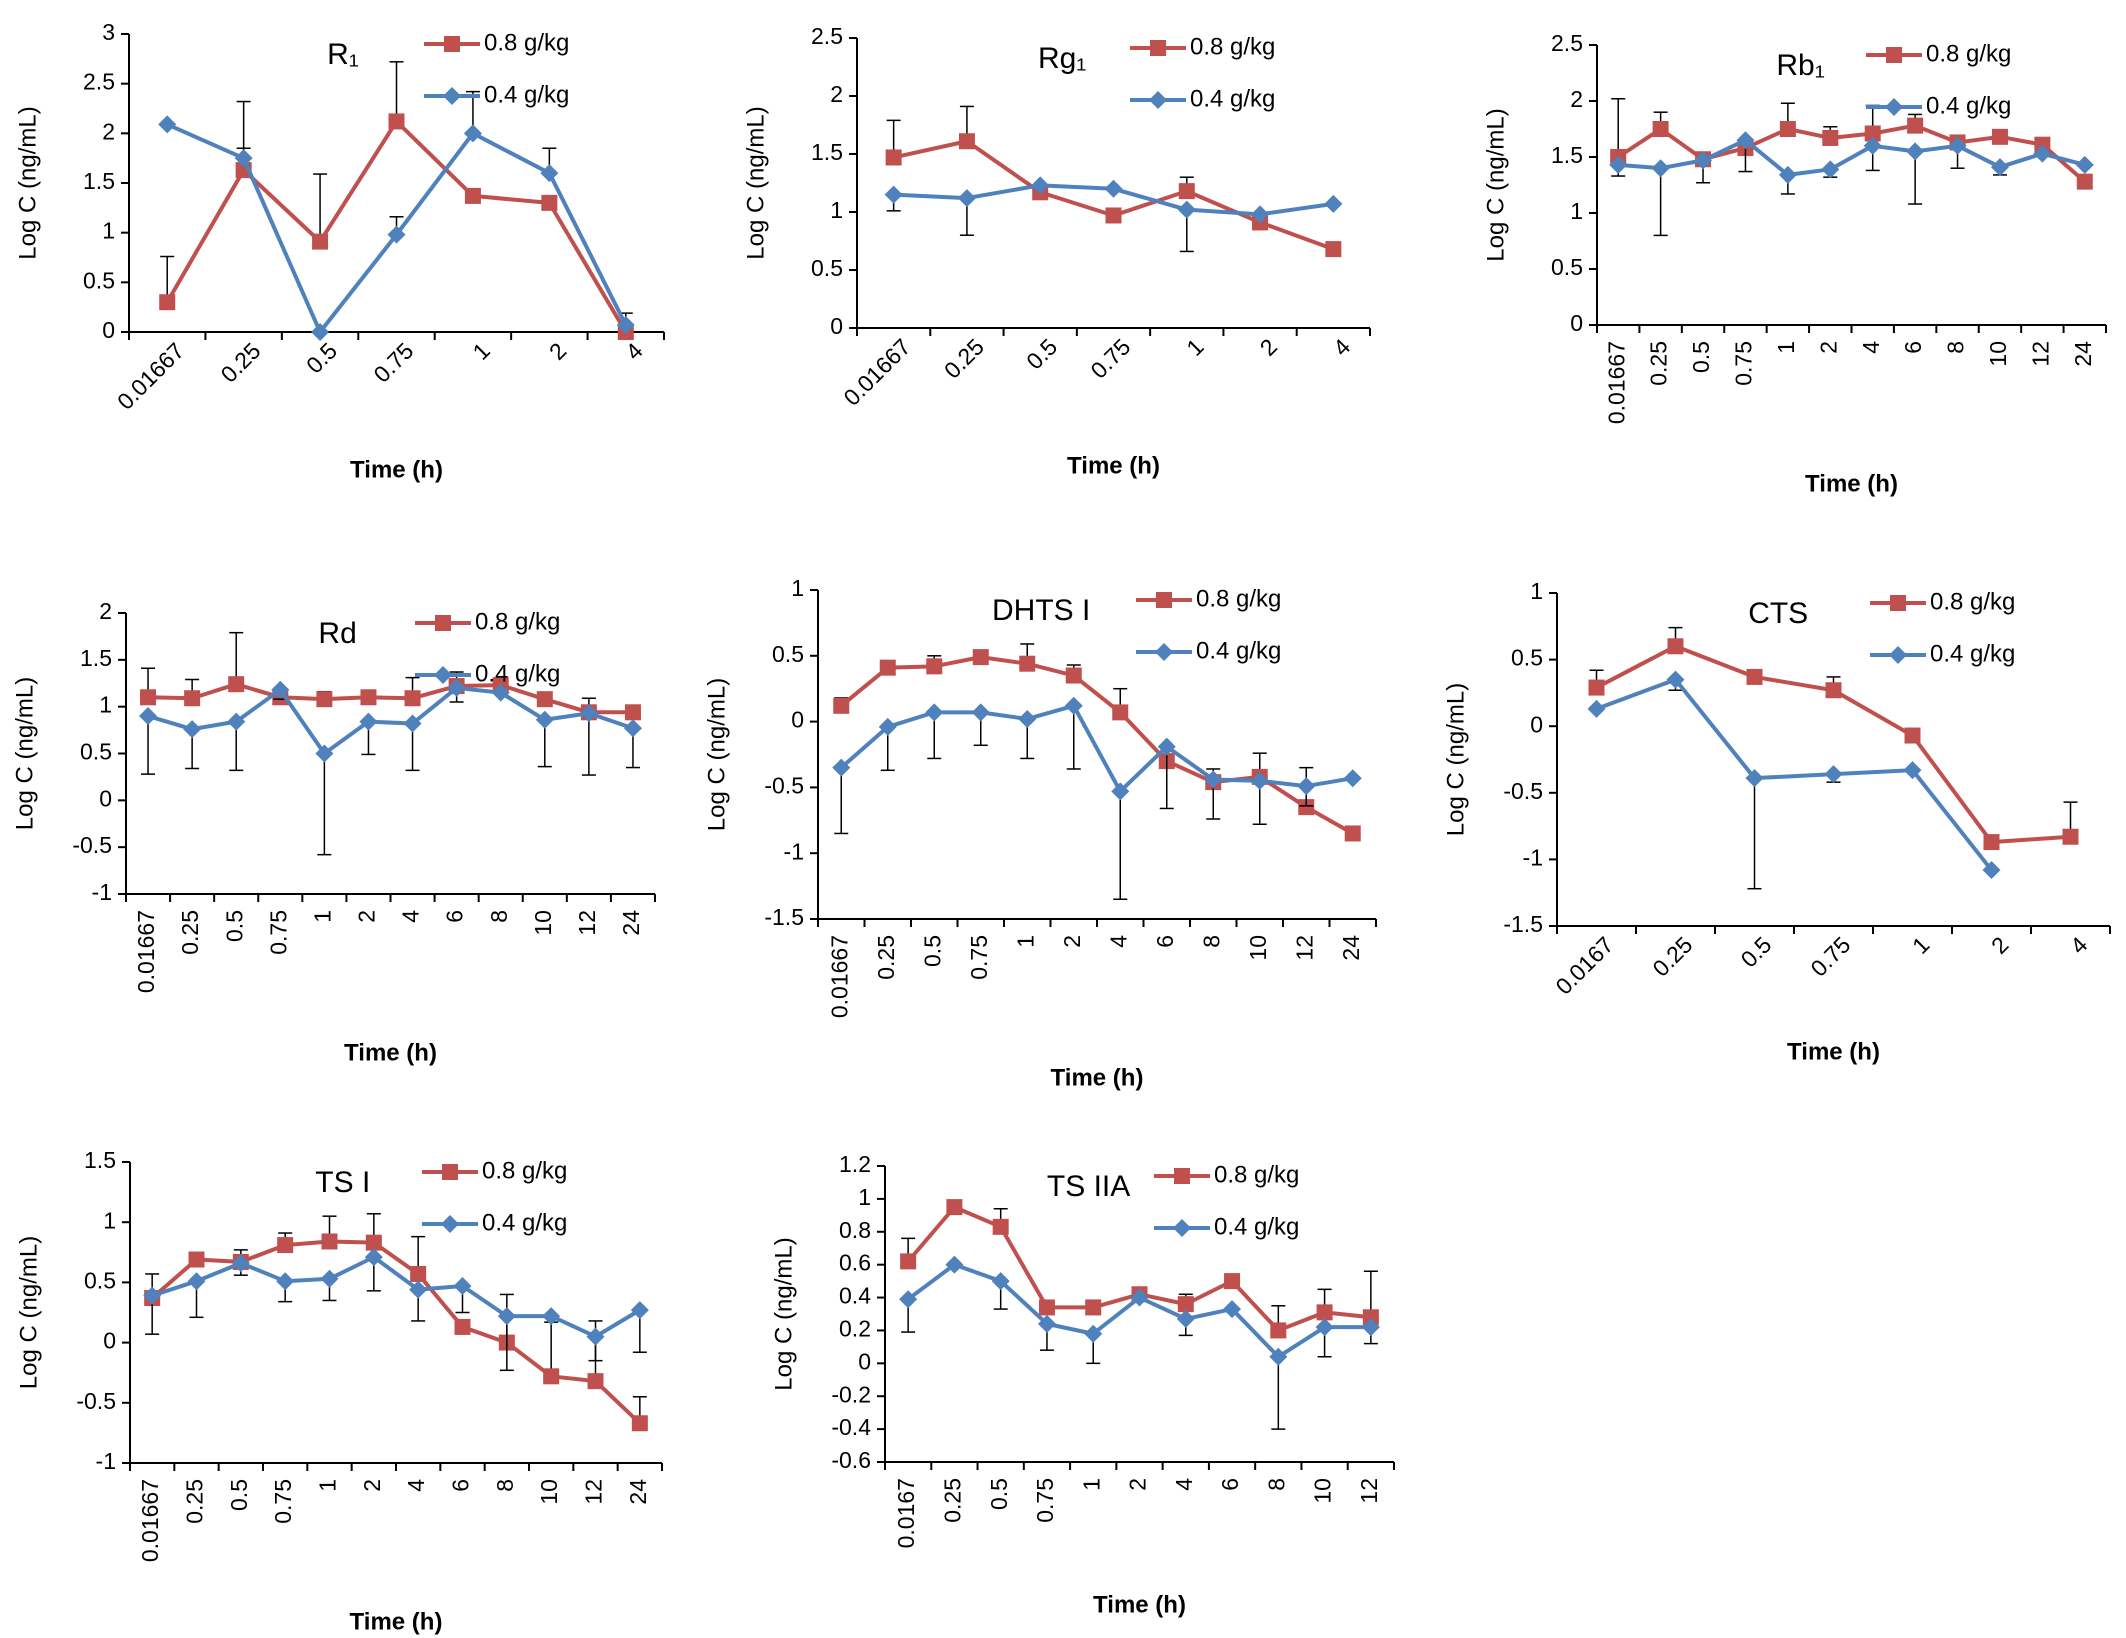 The width and height of the screenshot is (2126, 1638). I want to click on y-tick-label: -1.5, so click(784, 917).